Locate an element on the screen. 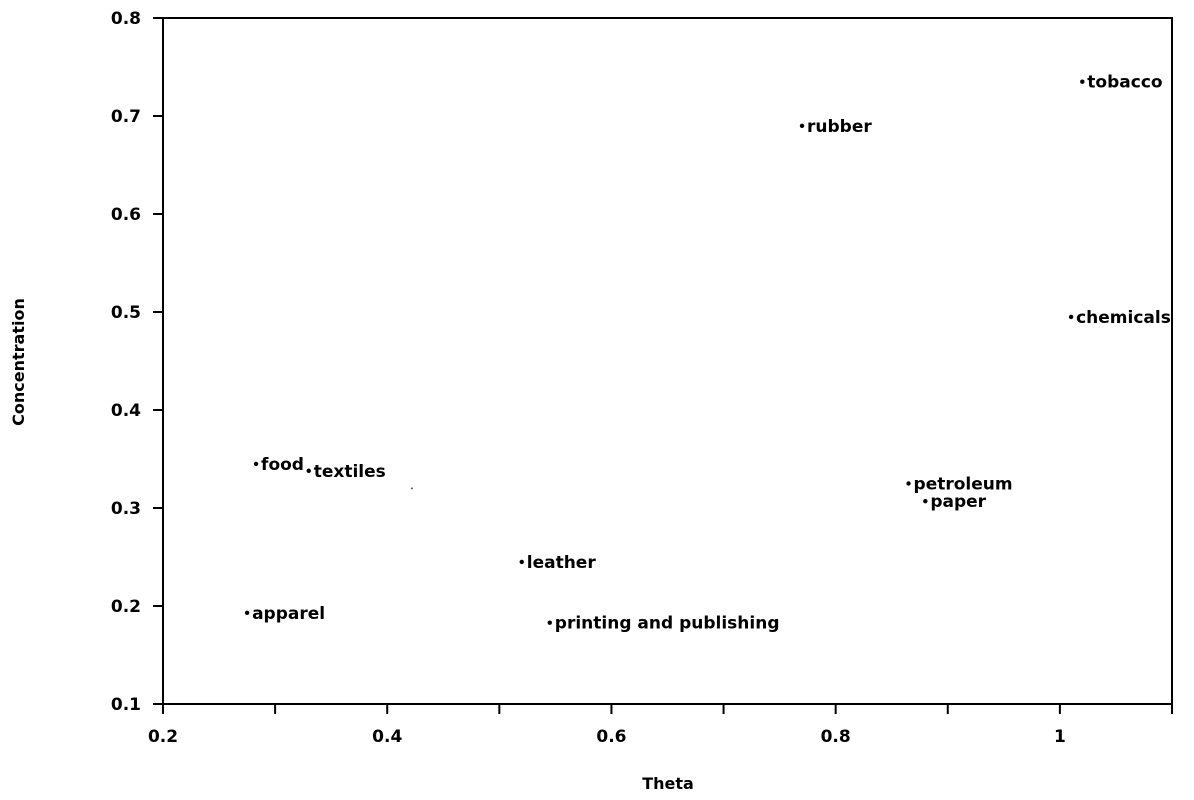 The image size is (1194, 800). point-label: printing and publishing is located at coordinates (667, 624).